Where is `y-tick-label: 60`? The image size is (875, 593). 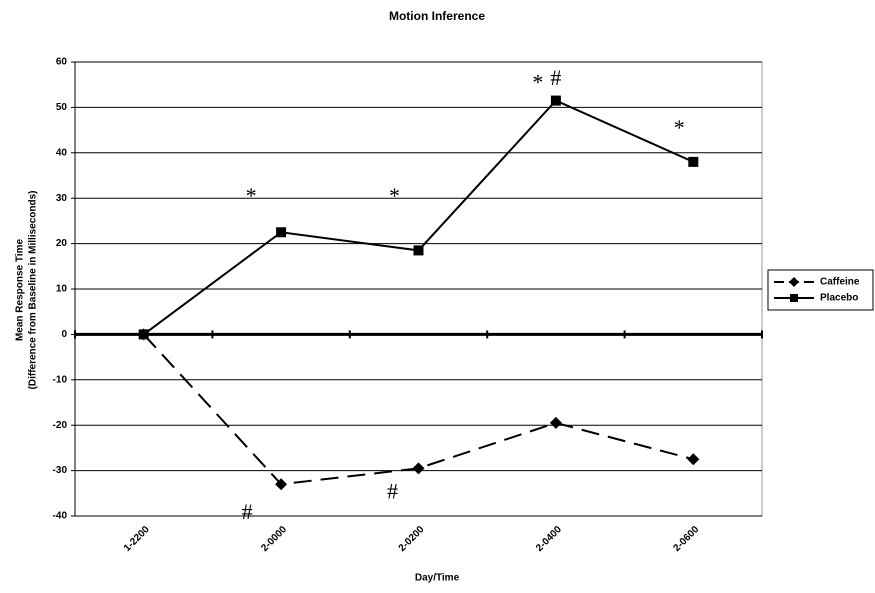 y-tick-label: 60 is located at coordinates (62, 62).